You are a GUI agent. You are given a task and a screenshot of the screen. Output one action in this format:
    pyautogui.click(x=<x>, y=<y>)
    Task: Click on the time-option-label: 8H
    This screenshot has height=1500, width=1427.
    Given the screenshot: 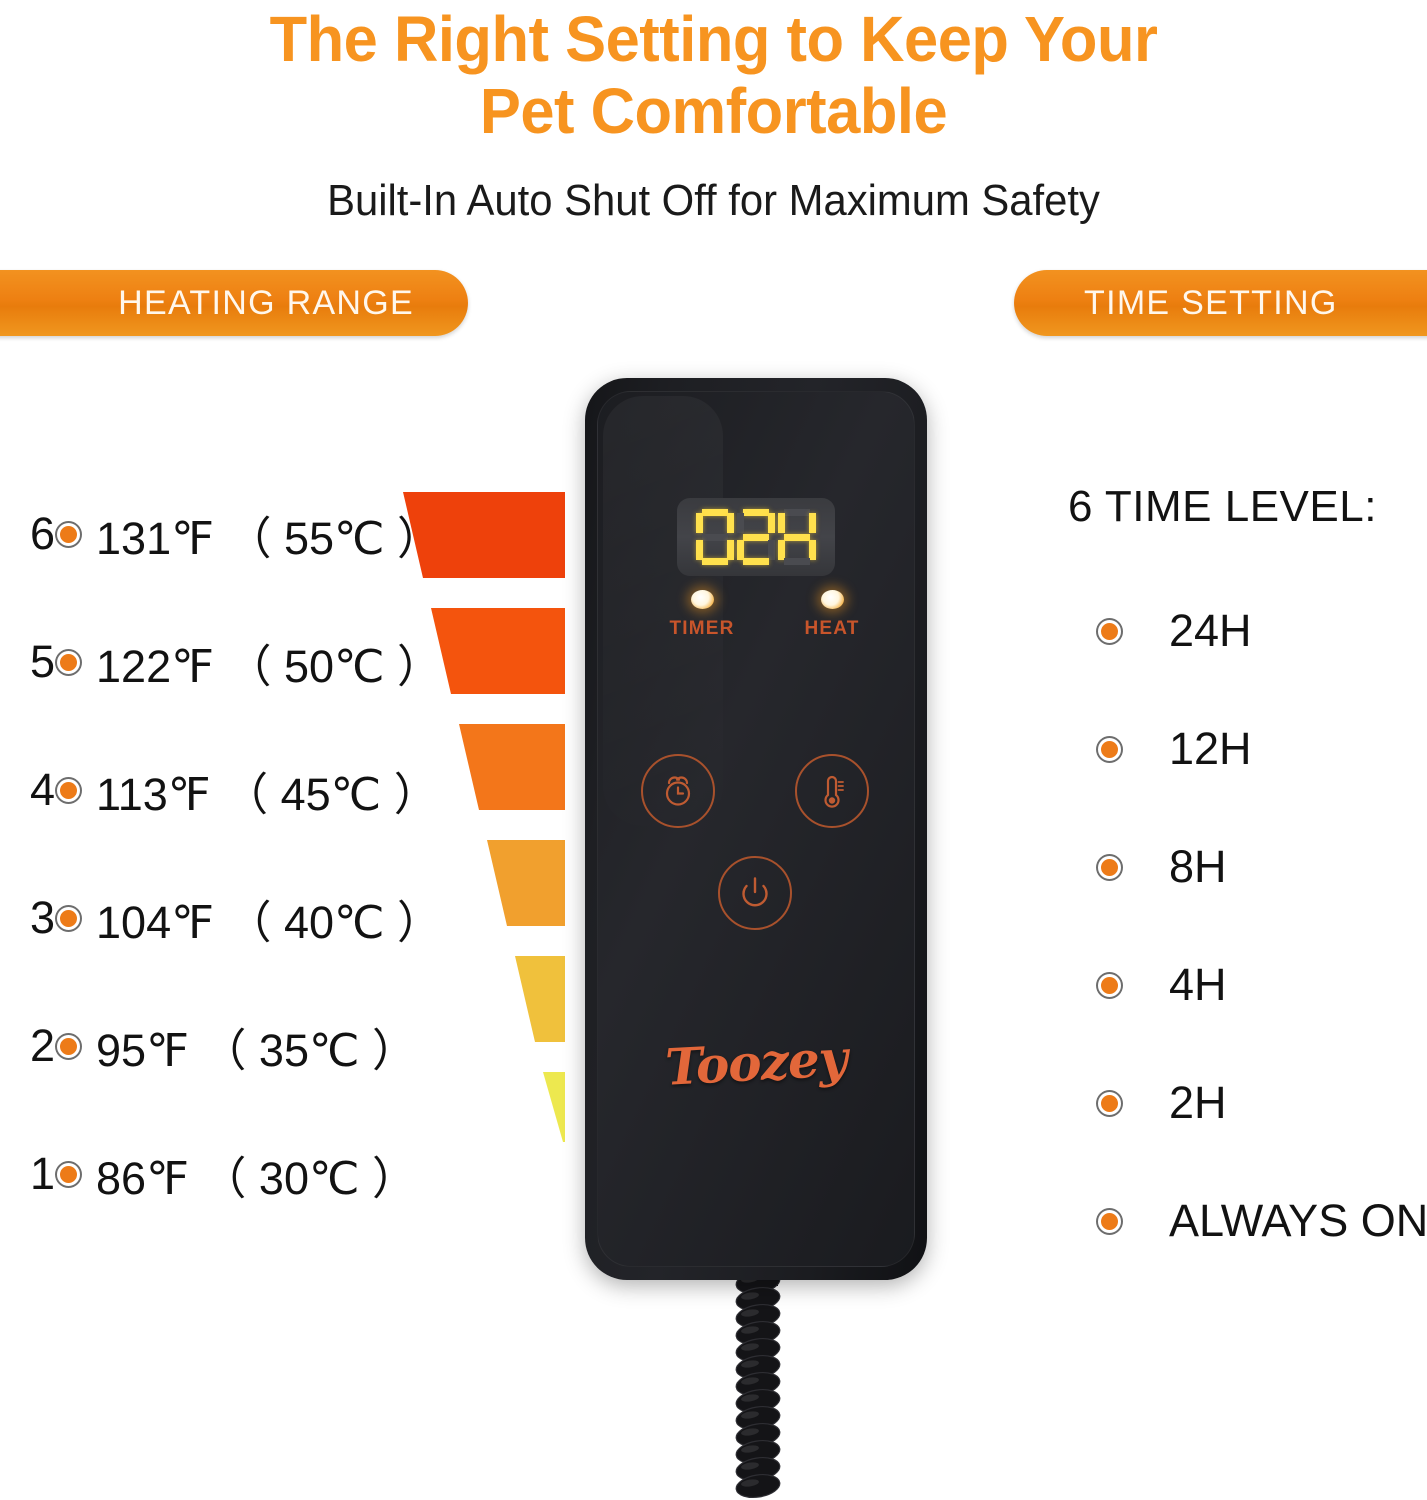 What is the action you would take?
    pyautogui.click(x=1198, y=866)
    